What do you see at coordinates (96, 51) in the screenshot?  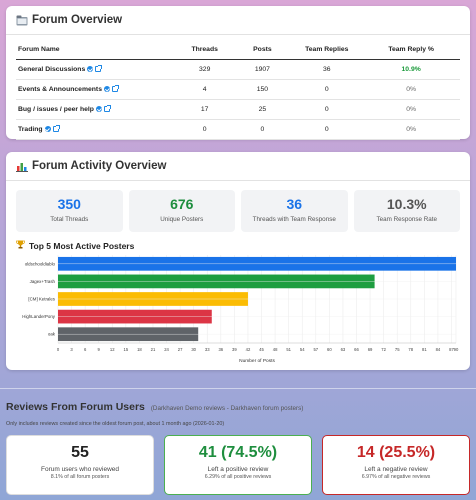 I see `col-forum-name: Forum Name` at bounding box center [96, 51].